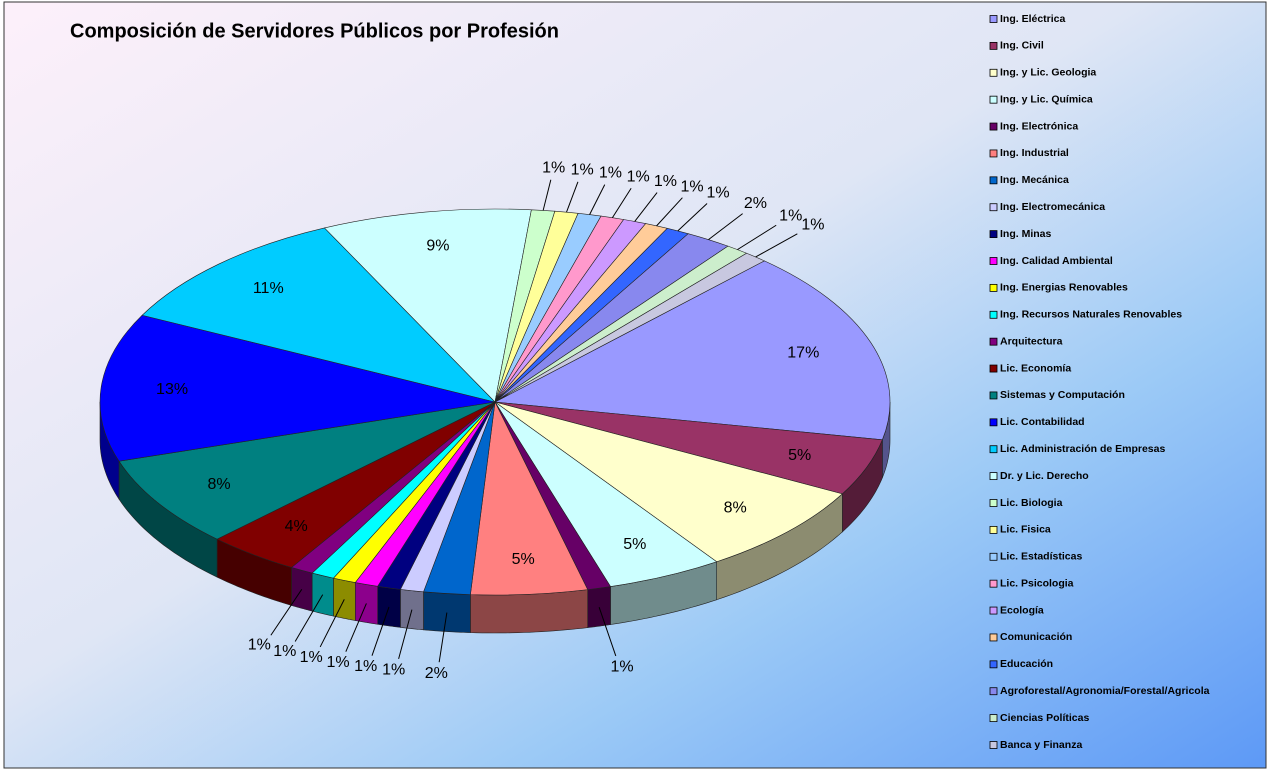  I want to click on legend-label: Ing. Electromecánica, so click(1052, 207).